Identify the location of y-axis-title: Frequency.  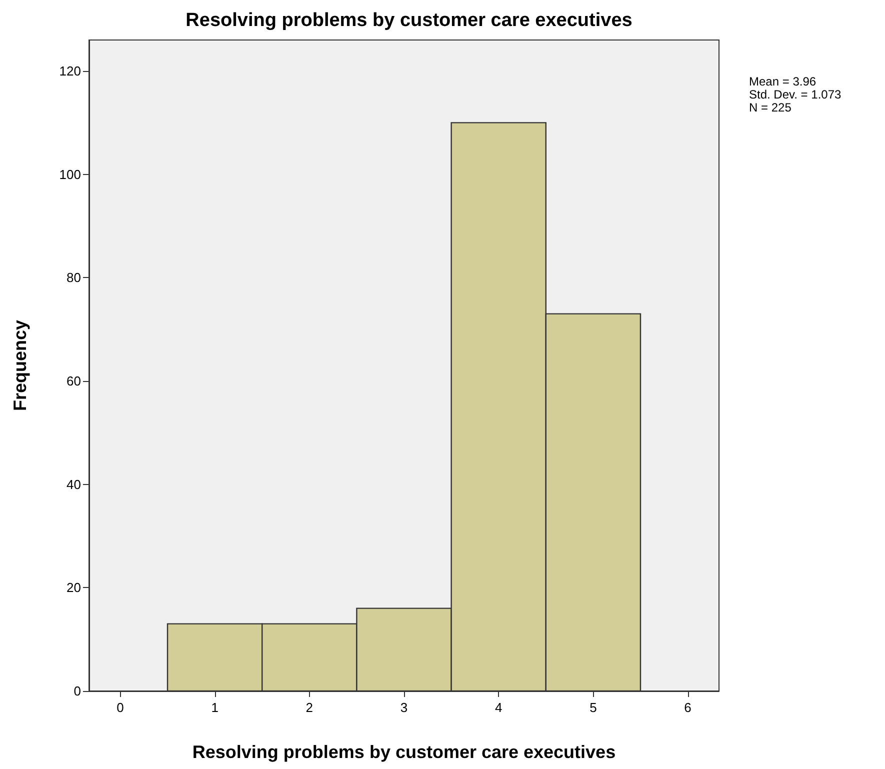
(20, 366).